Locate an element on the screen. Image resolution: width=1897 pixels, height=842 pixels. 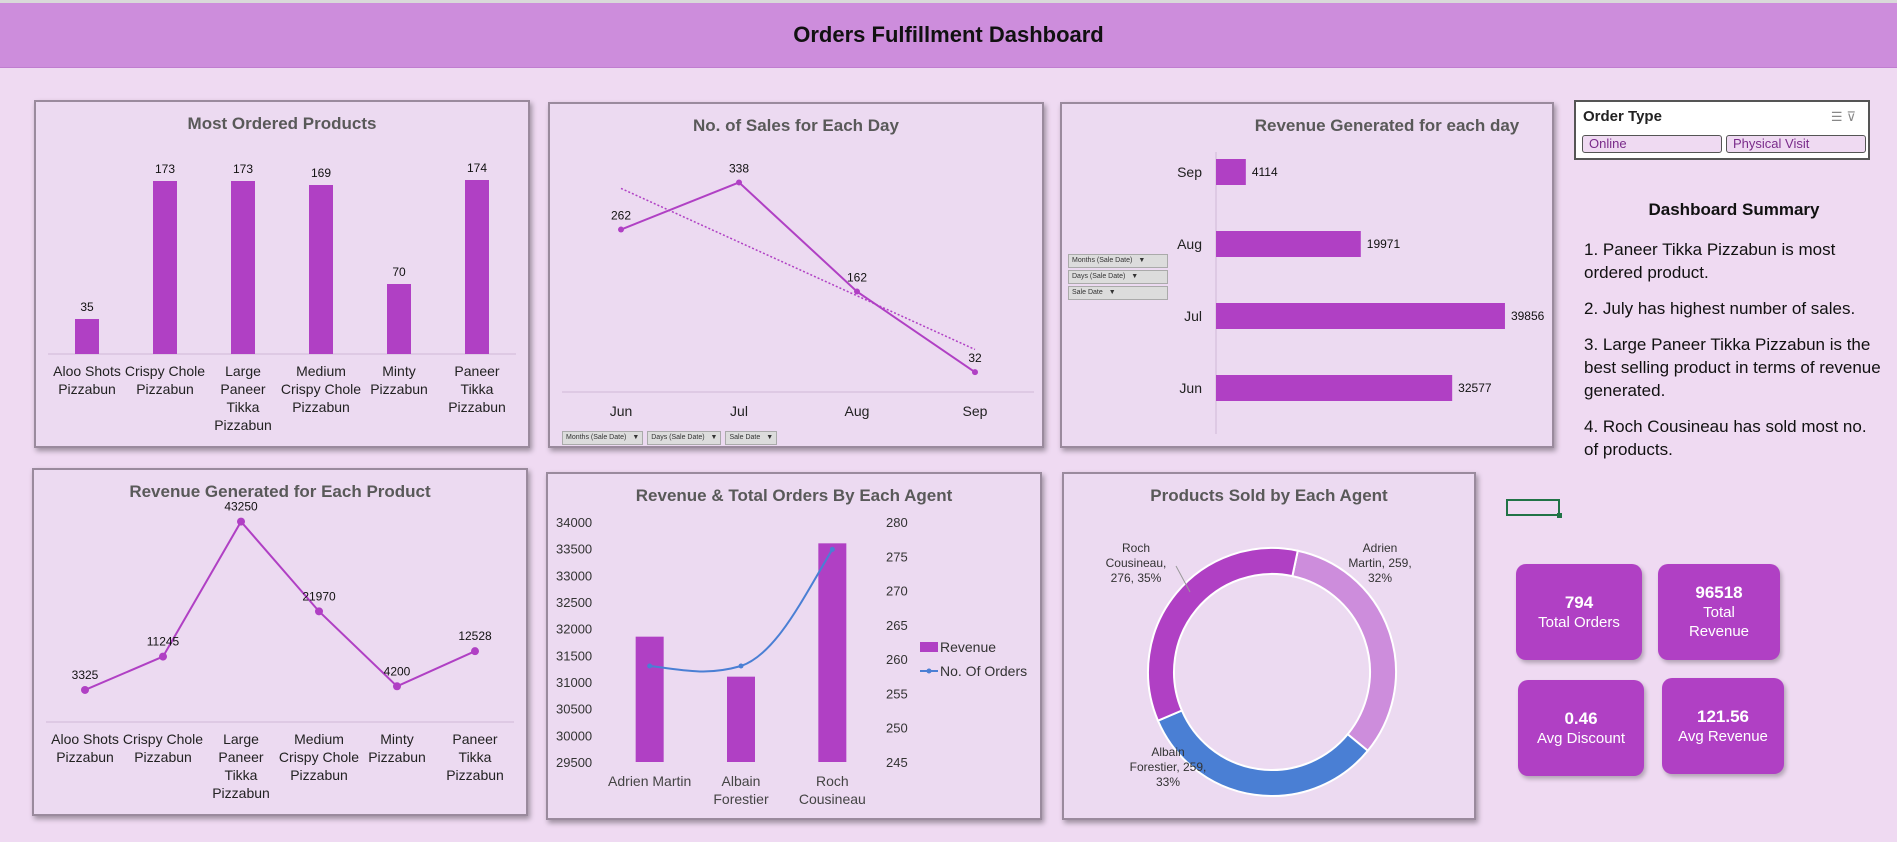
data-label: 43250 is located at coordinates (241, 507).